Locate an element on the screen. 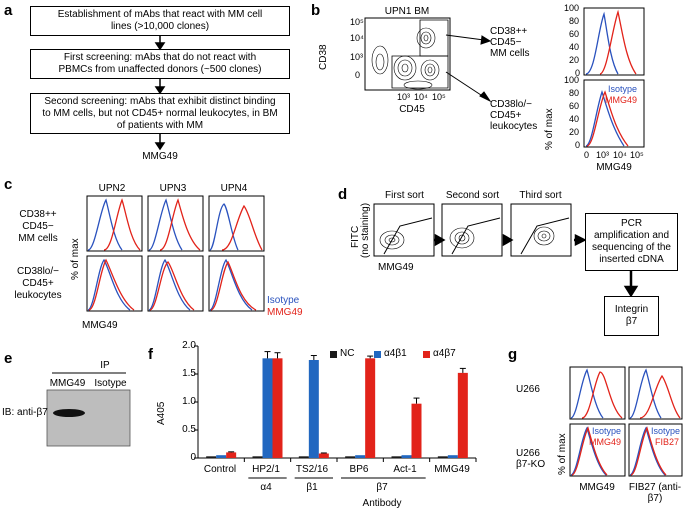 The width and height of the screenshot is (685, 514). panel-f-bars is located at coordinates (337, 404).